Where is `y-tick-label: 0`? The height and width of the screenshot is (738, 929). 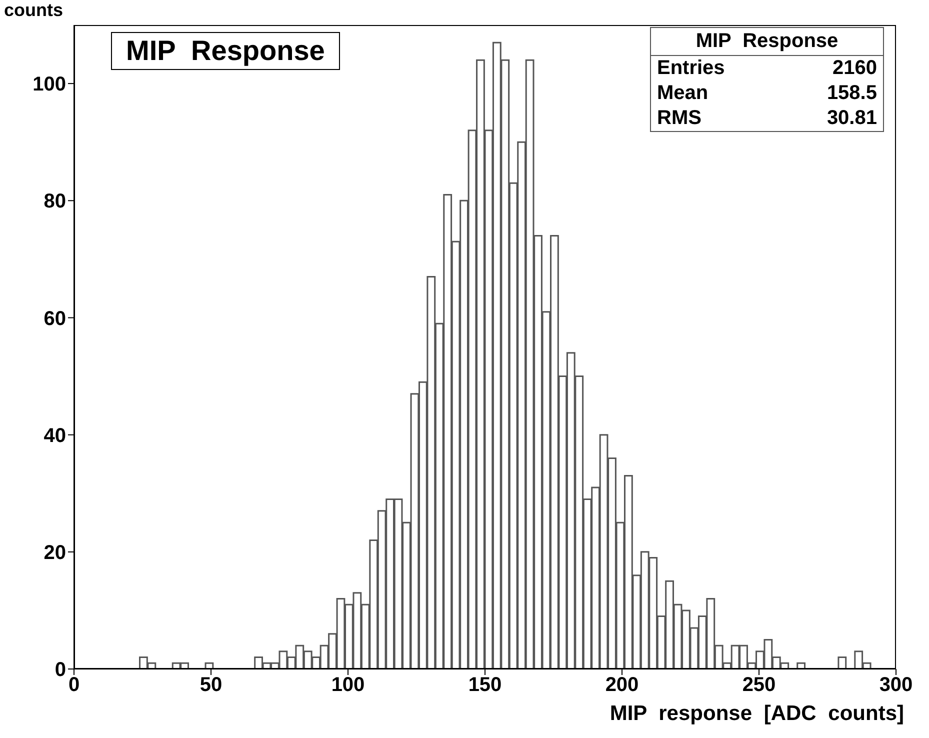 y-tick-label: 0 is located at coordinates (60, 670).